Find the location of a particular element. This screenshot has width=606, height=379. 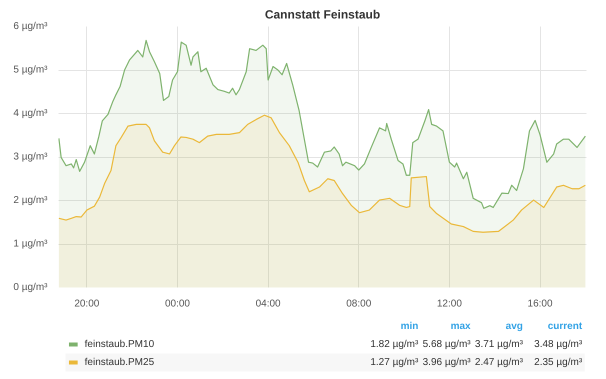

text: min is located at coordinates (409, 326).